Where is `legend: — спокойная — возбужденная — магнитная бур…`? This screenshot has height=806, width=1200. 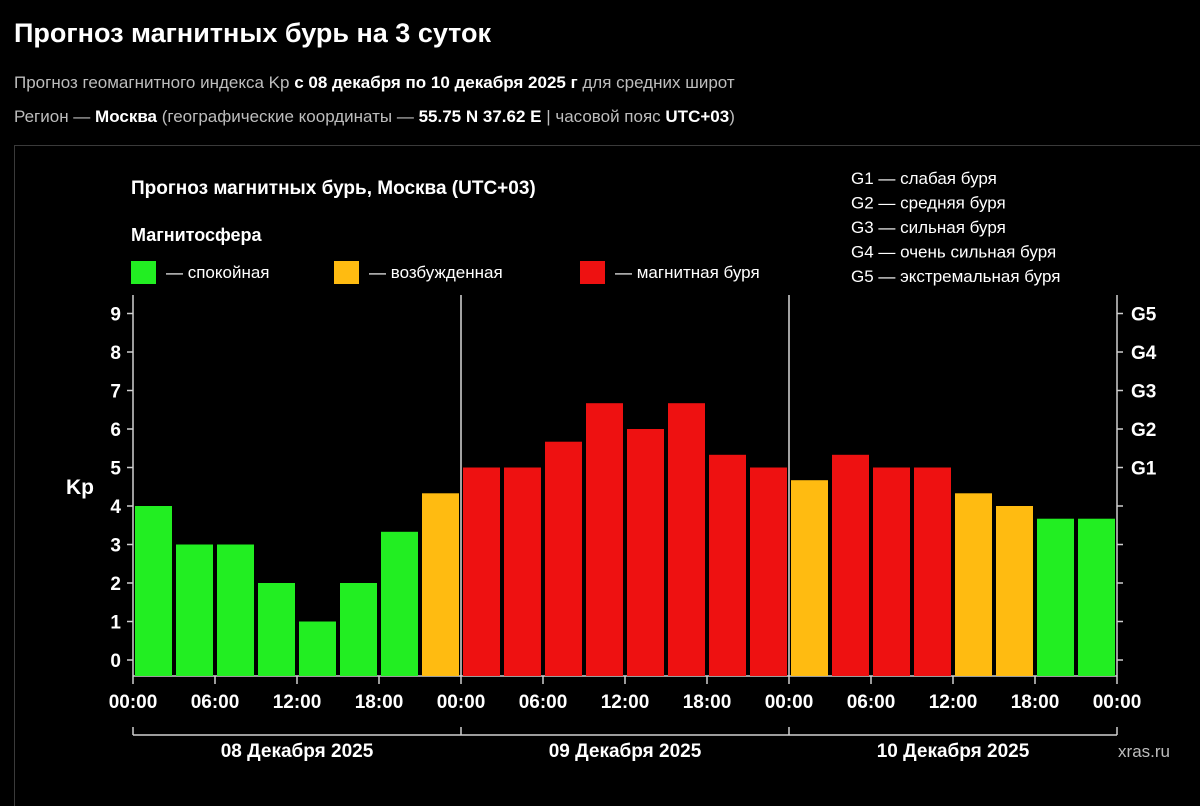
legend: — спокойная — возбужденная — магнитная бур… is located at coordinates (445, 272).